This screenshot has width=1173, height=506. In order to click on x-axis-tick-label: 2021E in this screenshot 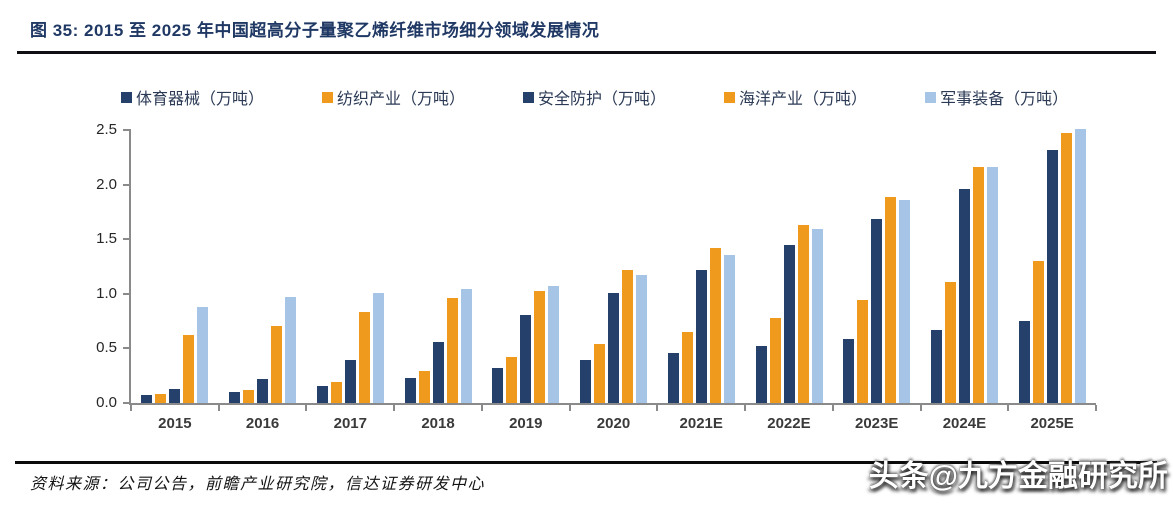, I will do `click(701, 423)`.